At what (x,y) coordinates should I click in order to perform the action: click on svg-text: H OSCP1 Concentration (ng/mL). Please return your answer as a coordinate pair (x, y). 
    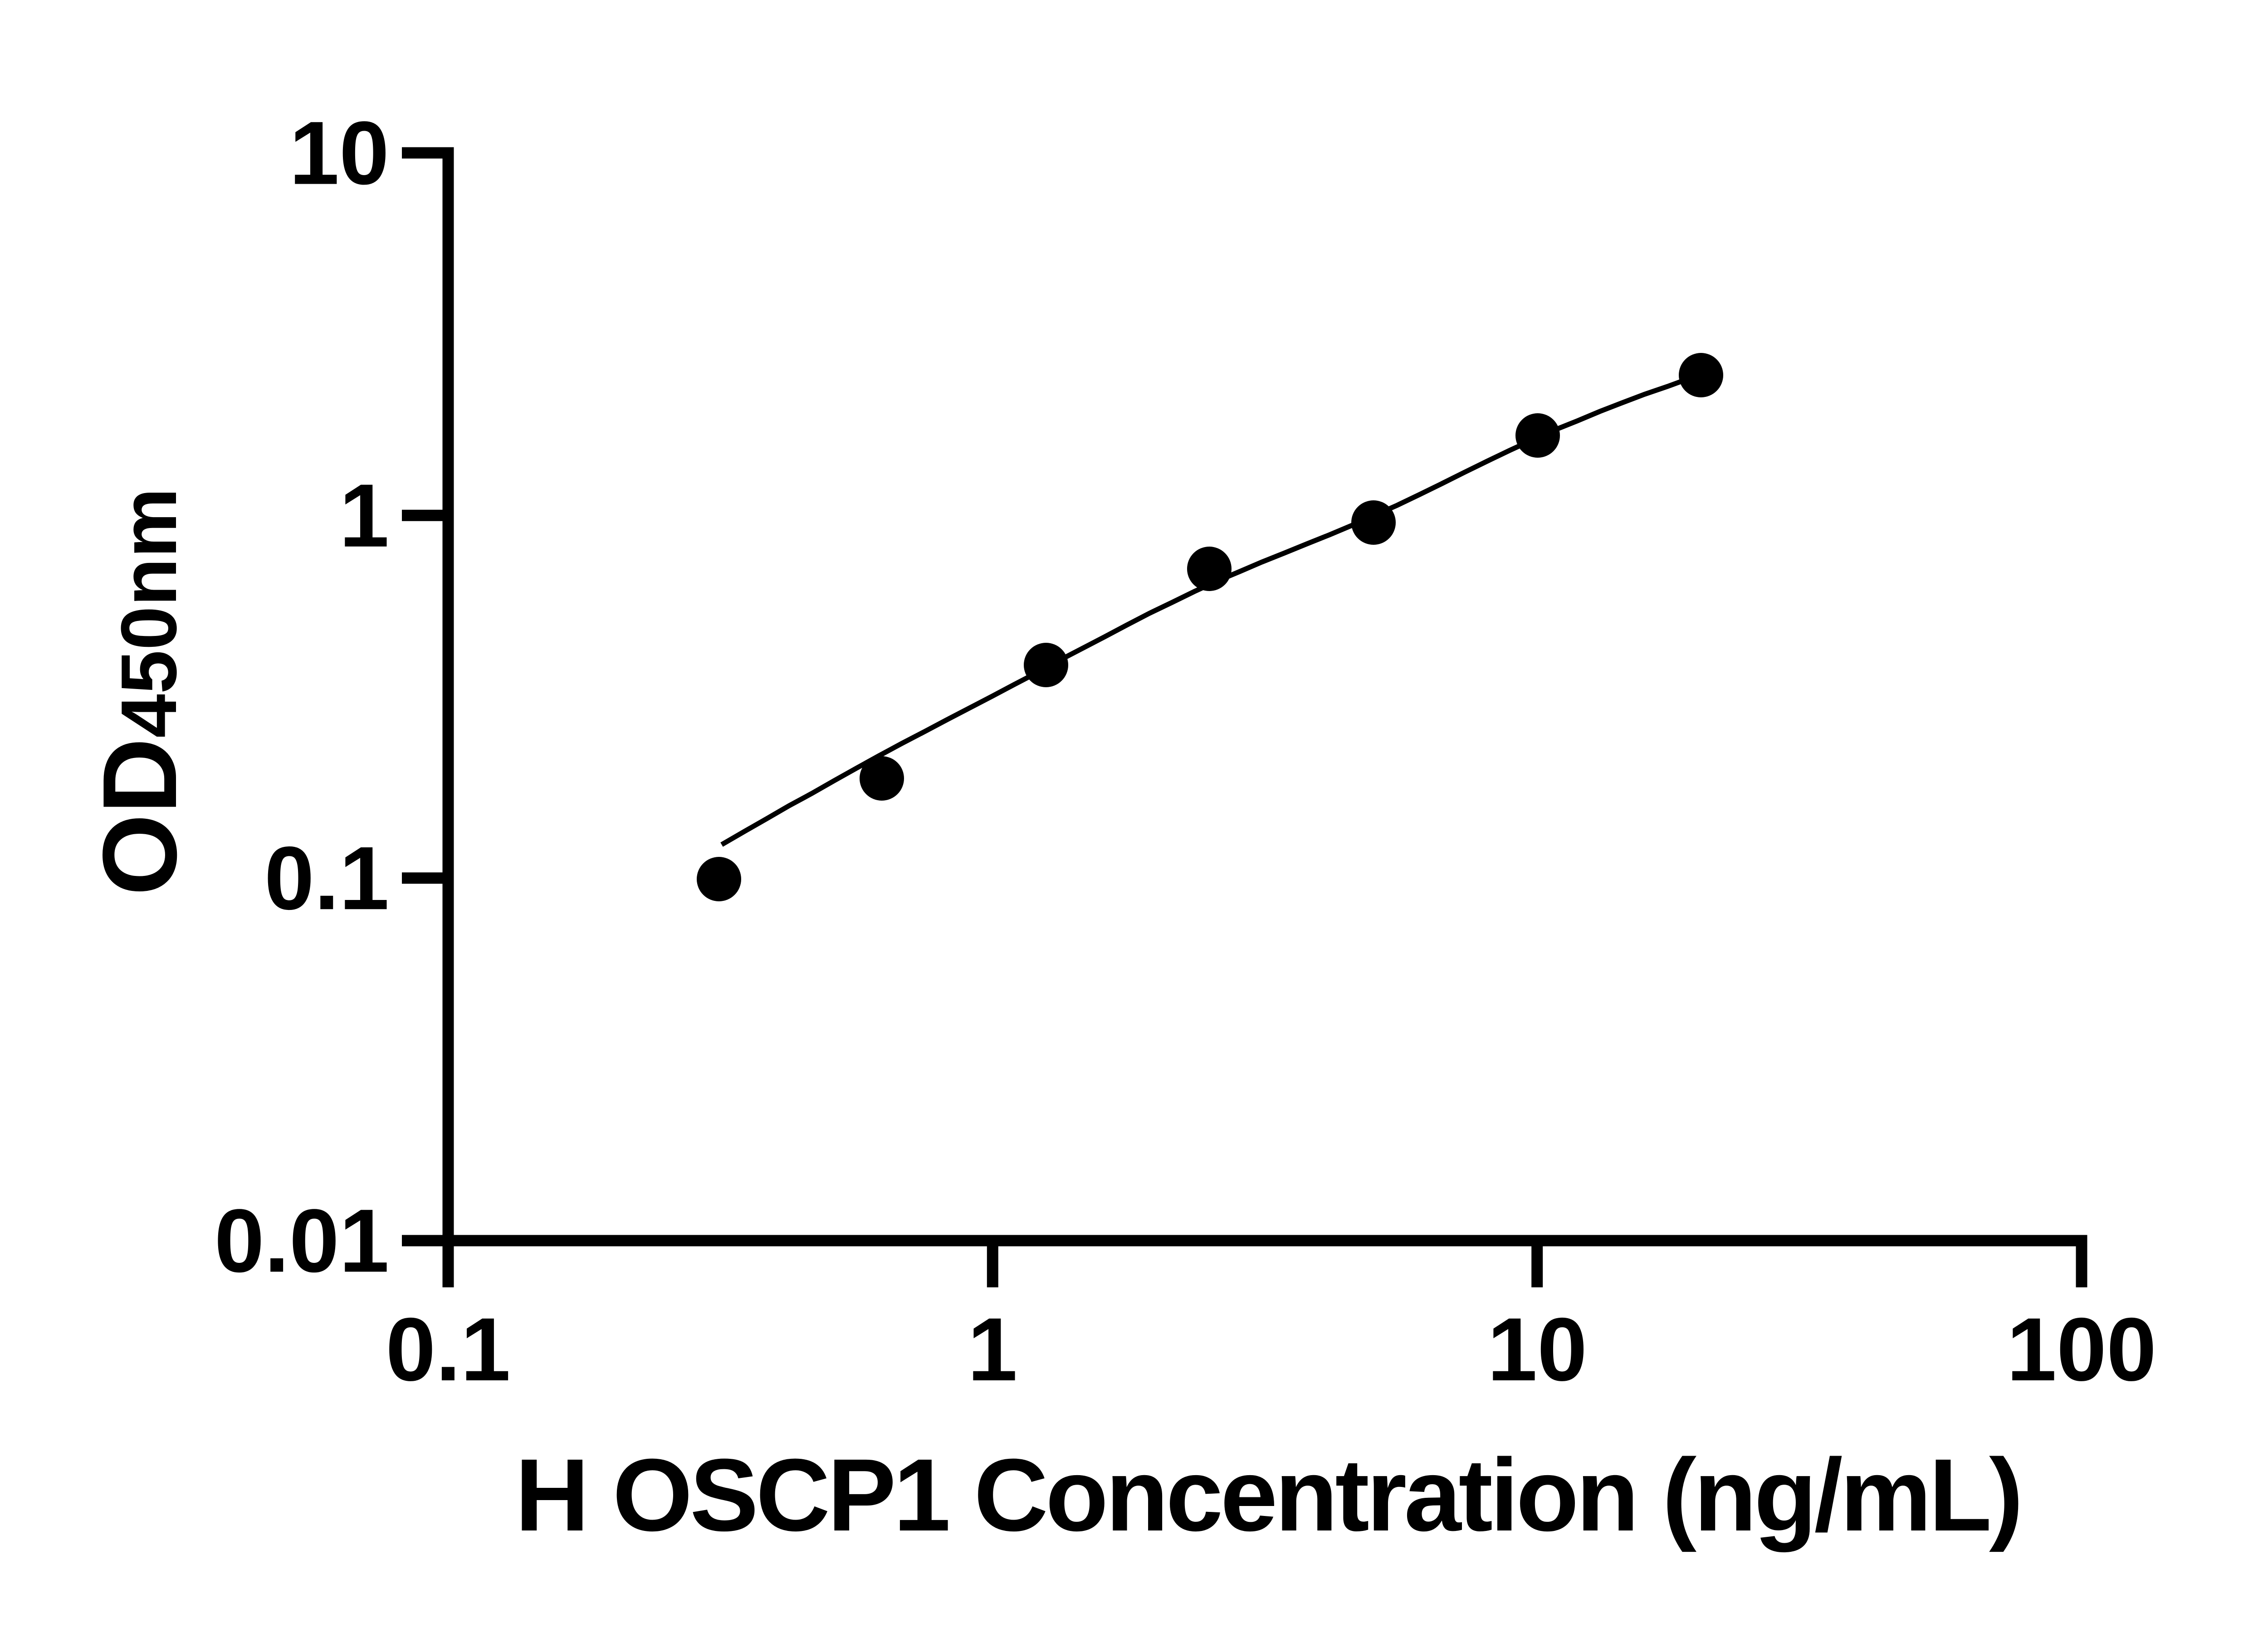
    Looking at the image, I should click on (1268, 1495).